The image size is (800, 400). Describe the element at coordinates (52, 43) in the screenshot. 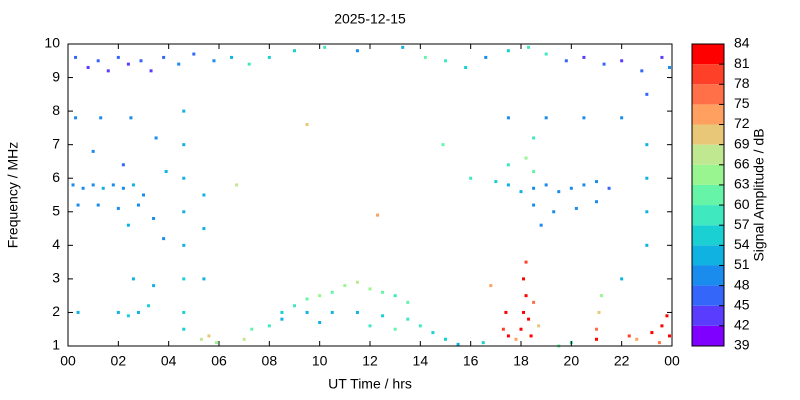

I see `y-tick-label: 10` at that location.